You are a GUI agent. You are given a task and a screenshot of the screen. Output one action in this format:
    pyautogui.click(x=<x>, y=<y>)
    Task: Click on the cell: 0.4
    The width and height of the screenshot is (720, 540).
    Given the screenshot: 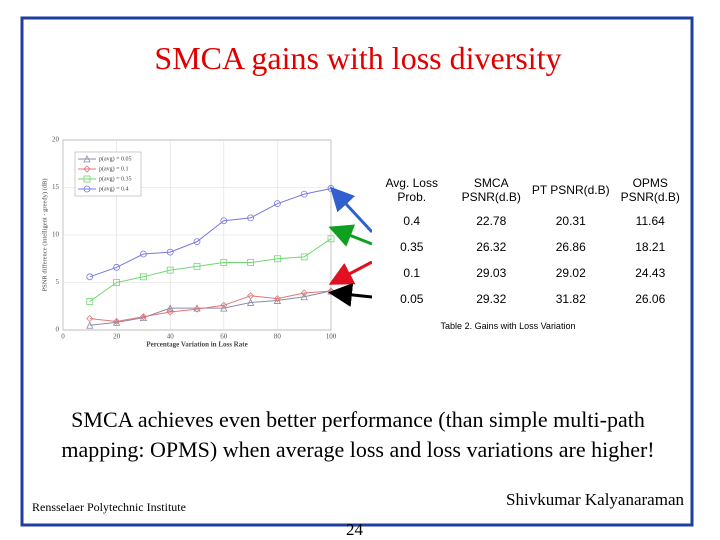 What is the action you would take?
    pyautogui.click(x=412, y=221)
    